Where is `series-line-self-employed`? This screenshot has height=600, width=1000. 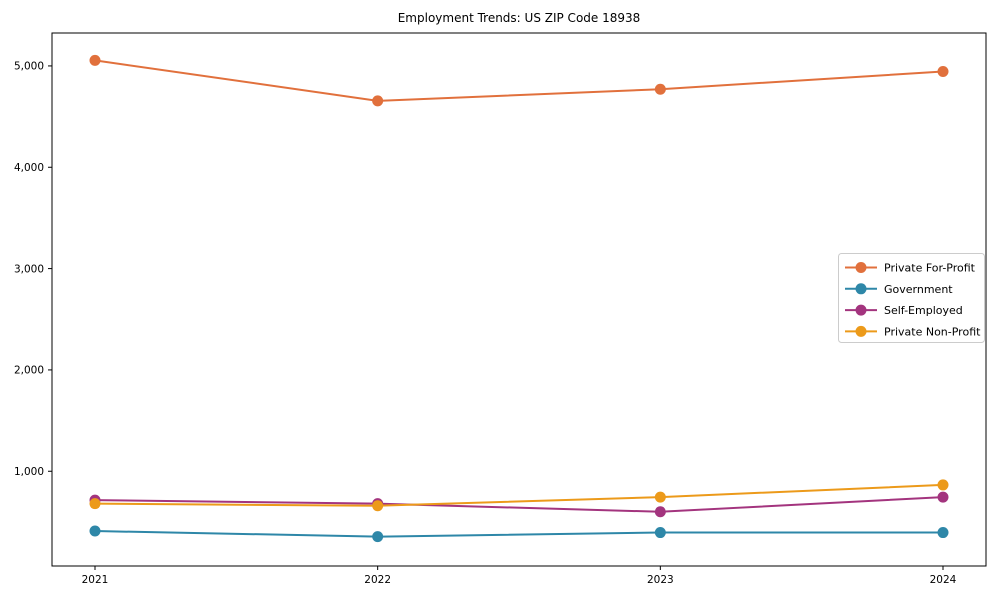
series-line-self-employed is located at coordinates (519, 504).